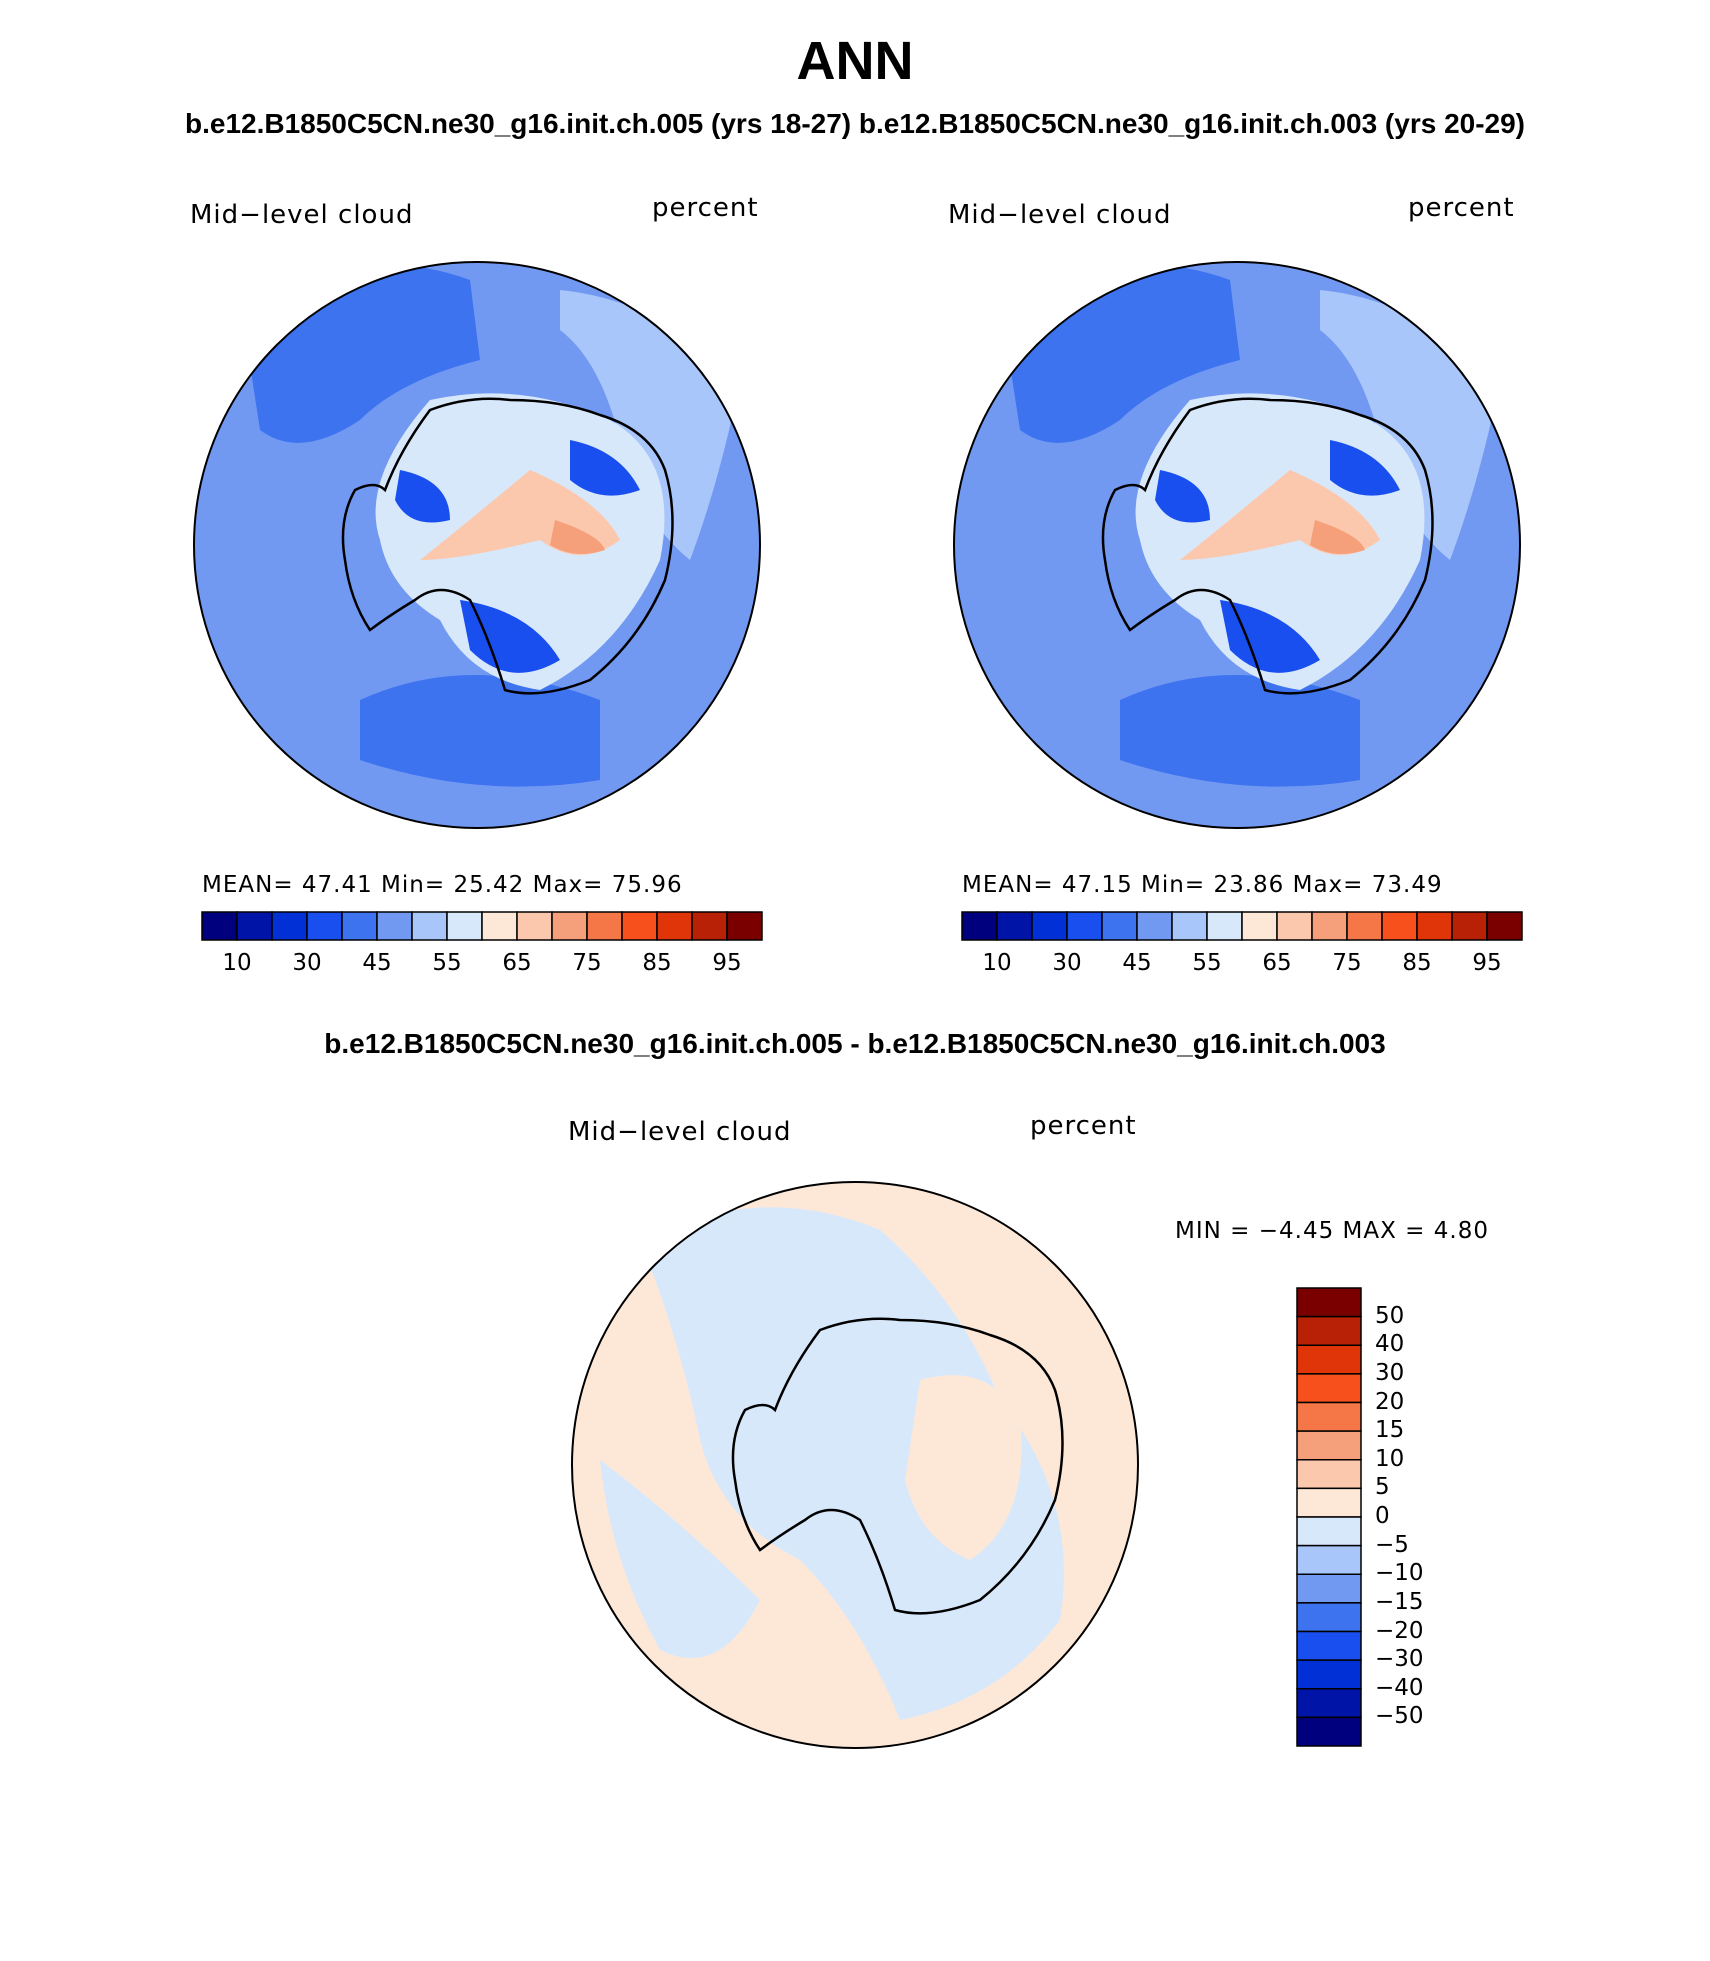  I want to click on panel2-variable: Mid−level cloud, so click(1060, 215).